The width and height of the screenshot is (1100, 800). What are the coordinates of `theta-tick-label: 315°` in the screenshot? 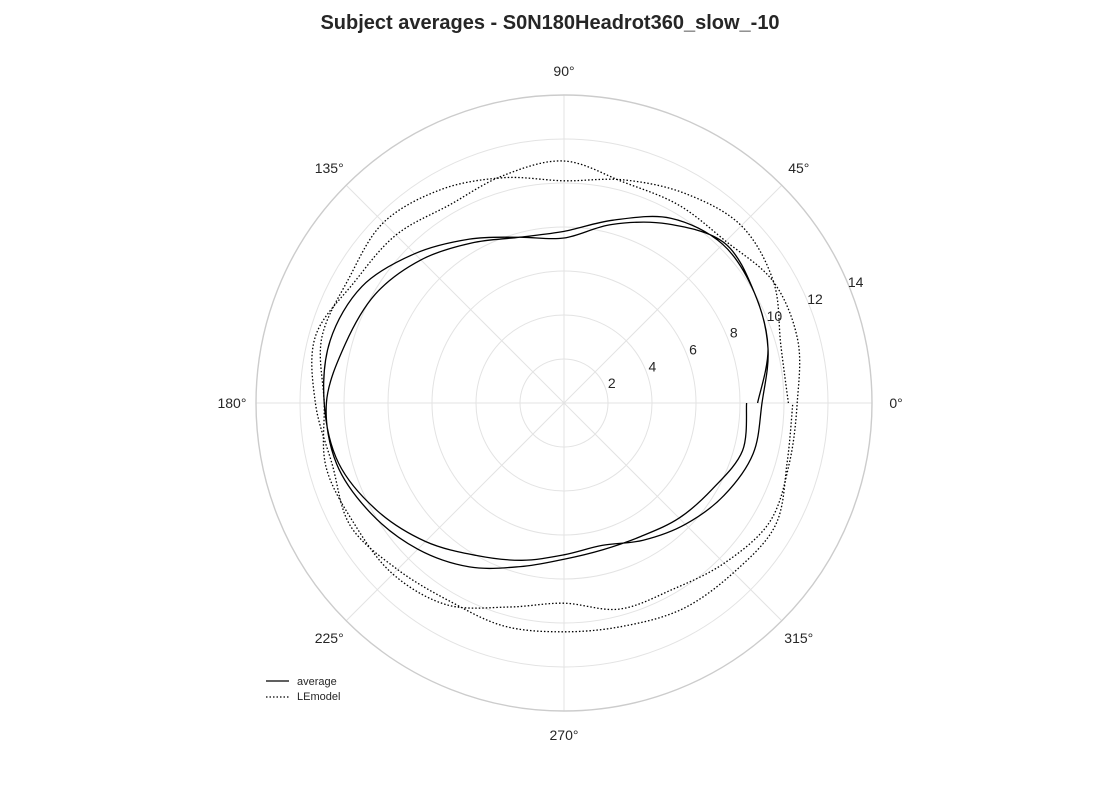 It's located at (798, 638).